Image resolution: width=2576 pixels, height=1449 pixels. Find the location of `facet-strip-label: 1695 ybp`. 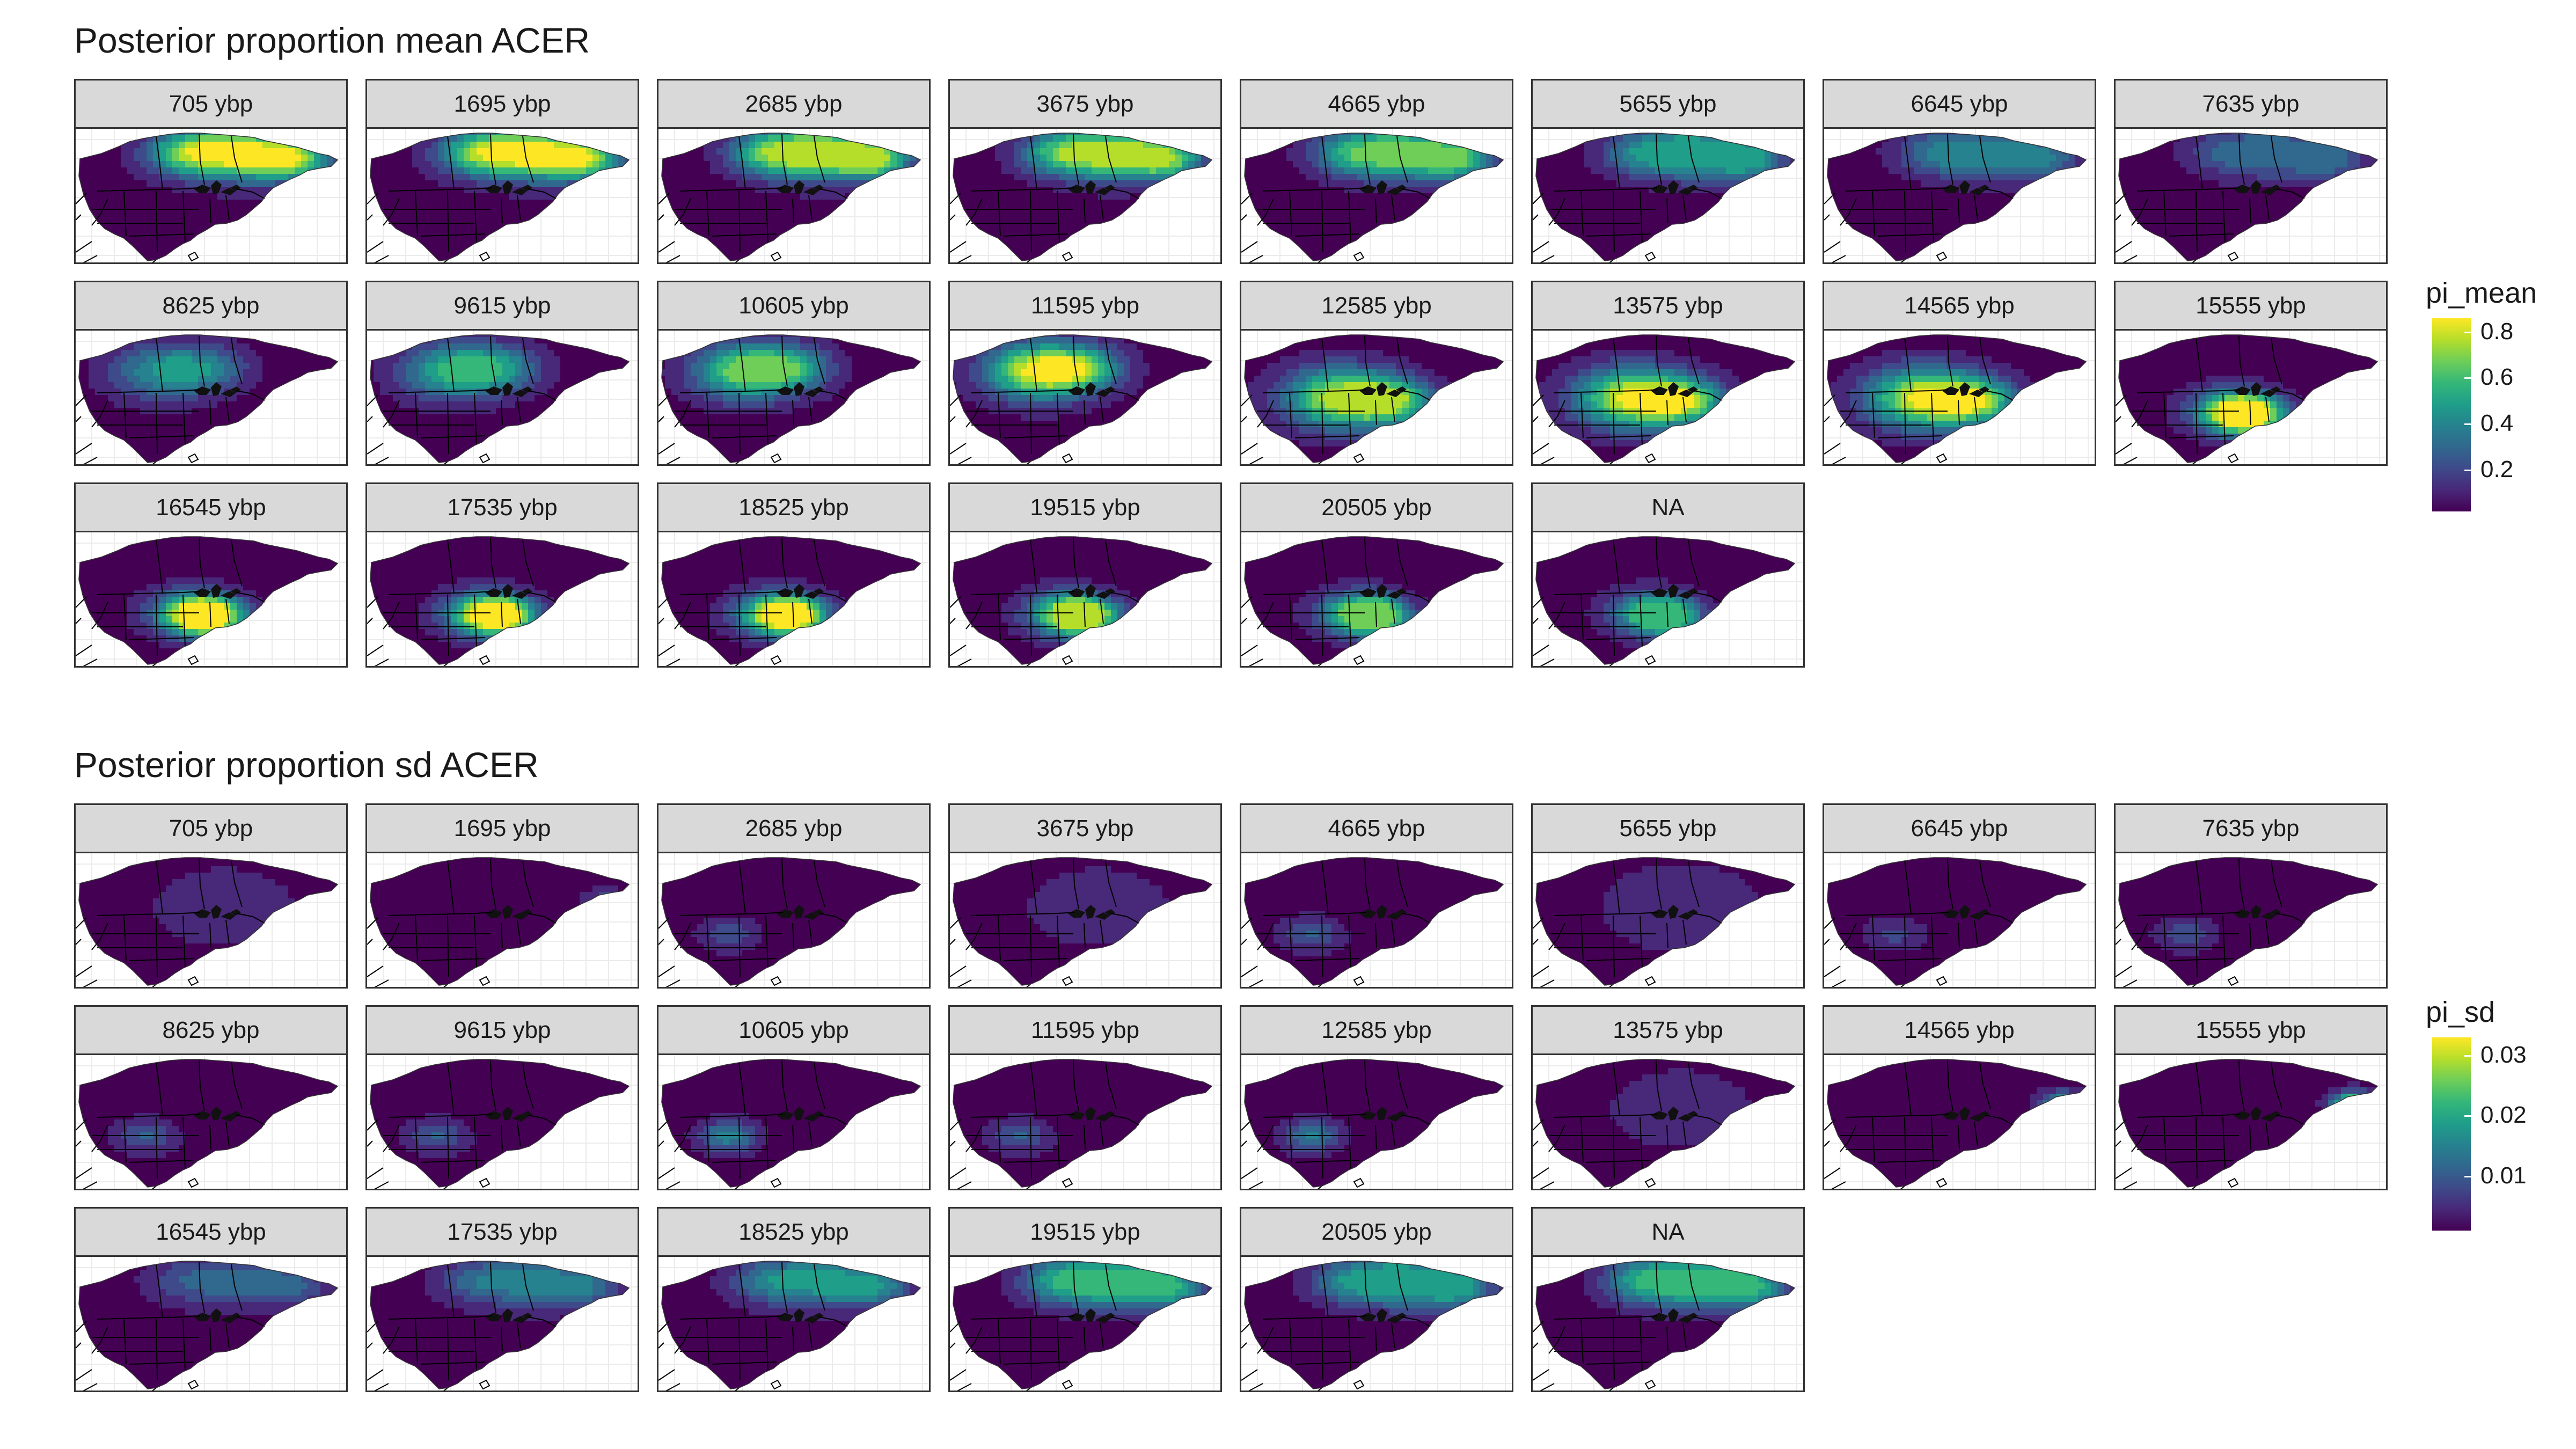

facet-strip-label: 1695 ybp is located at coordinates (502, 104).